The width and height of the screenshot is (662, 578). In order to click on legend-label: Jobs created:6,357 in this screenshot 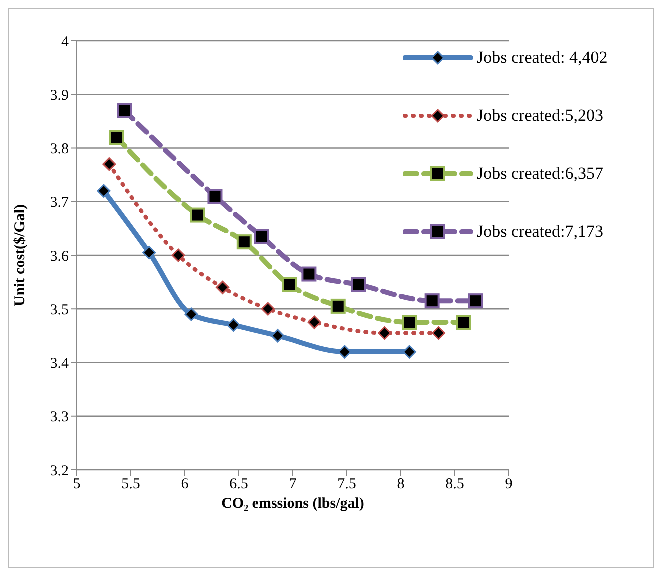, I will do `click(540, 174)`.